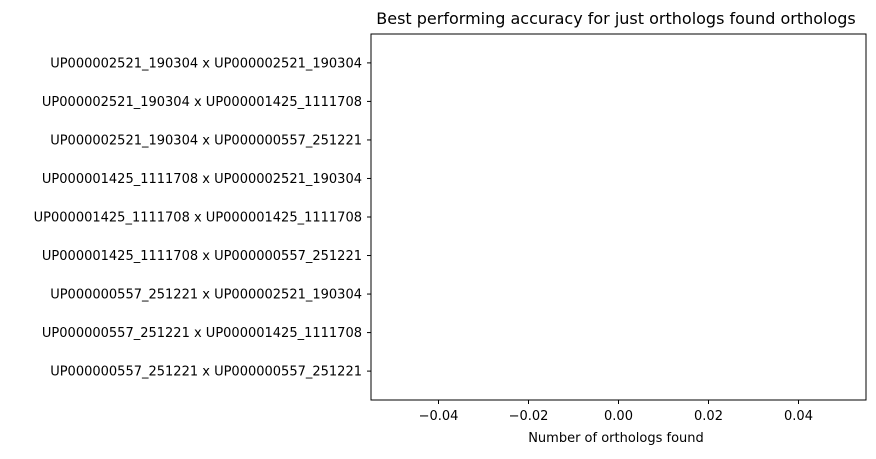 This screenshot has width=876, height=459. What do you see at coordinates (798, 416) in the screenshot?
I see `x-tick-label: 0.04` at bounding box center [798, 416].